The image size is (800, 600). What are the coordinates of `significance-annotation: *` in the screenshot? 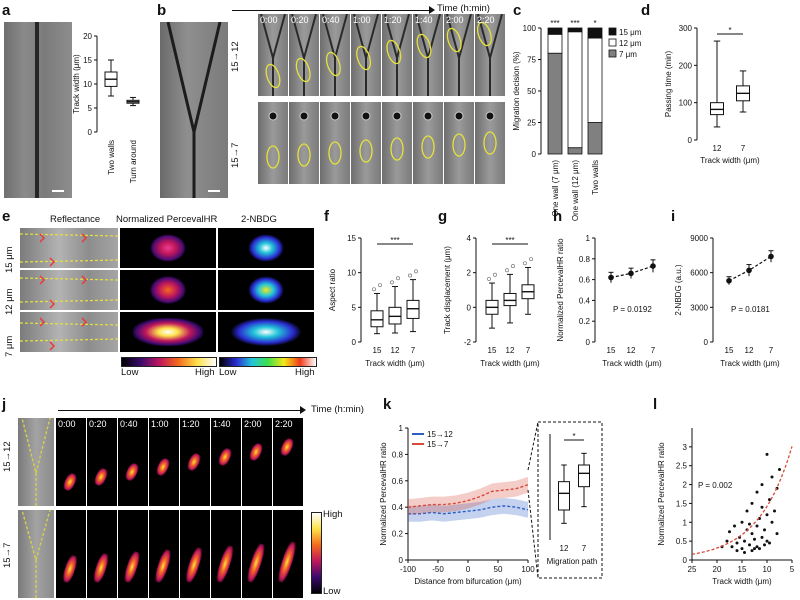 It's located at (729, 30).